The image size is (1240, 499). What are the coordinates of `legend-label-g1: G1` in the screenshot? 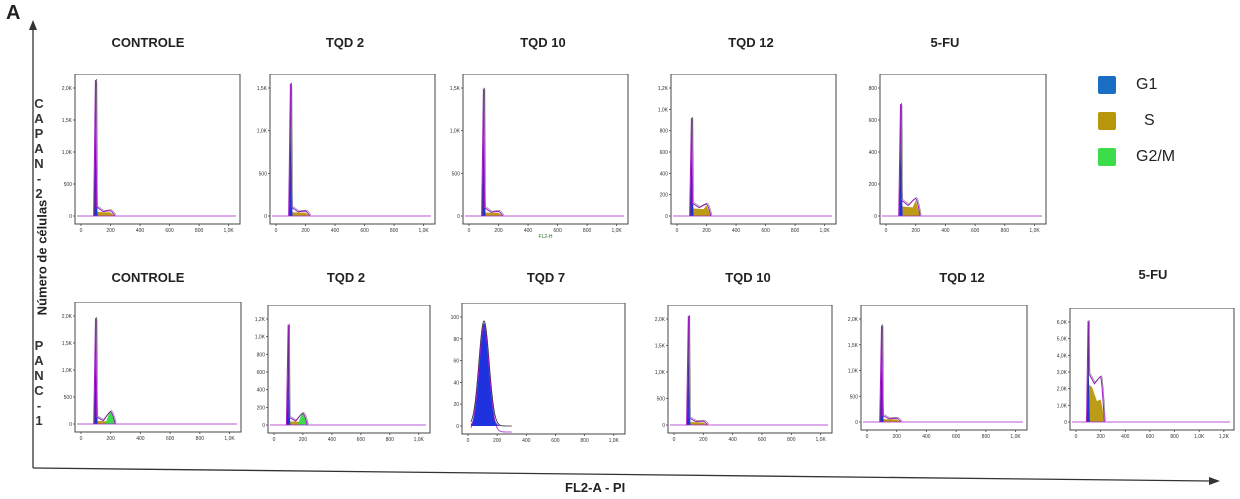 It's located at (1147, 84).